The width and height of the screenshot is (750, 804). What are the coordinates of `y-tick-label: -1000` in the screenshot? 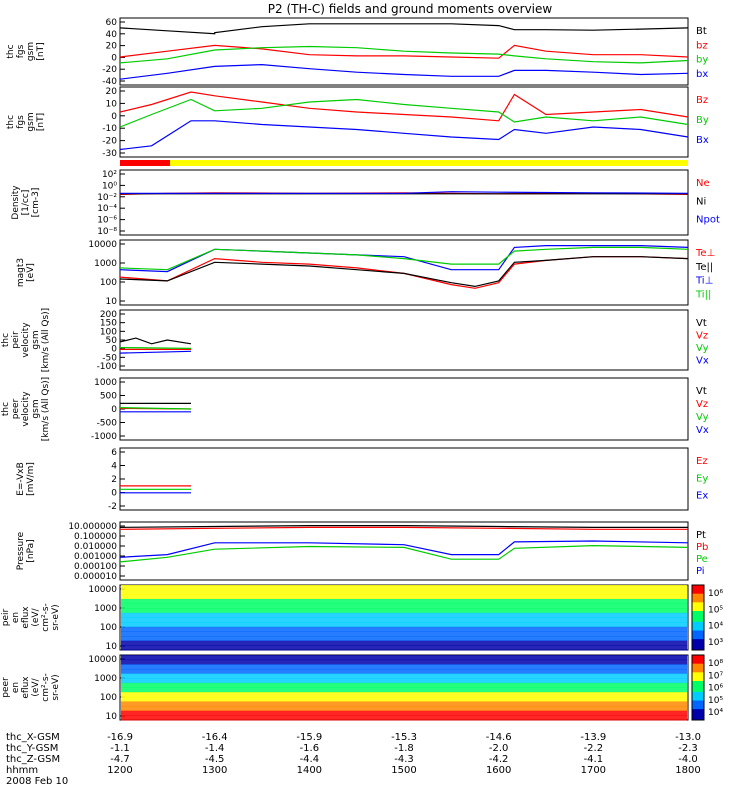 It's located at (104, 437).